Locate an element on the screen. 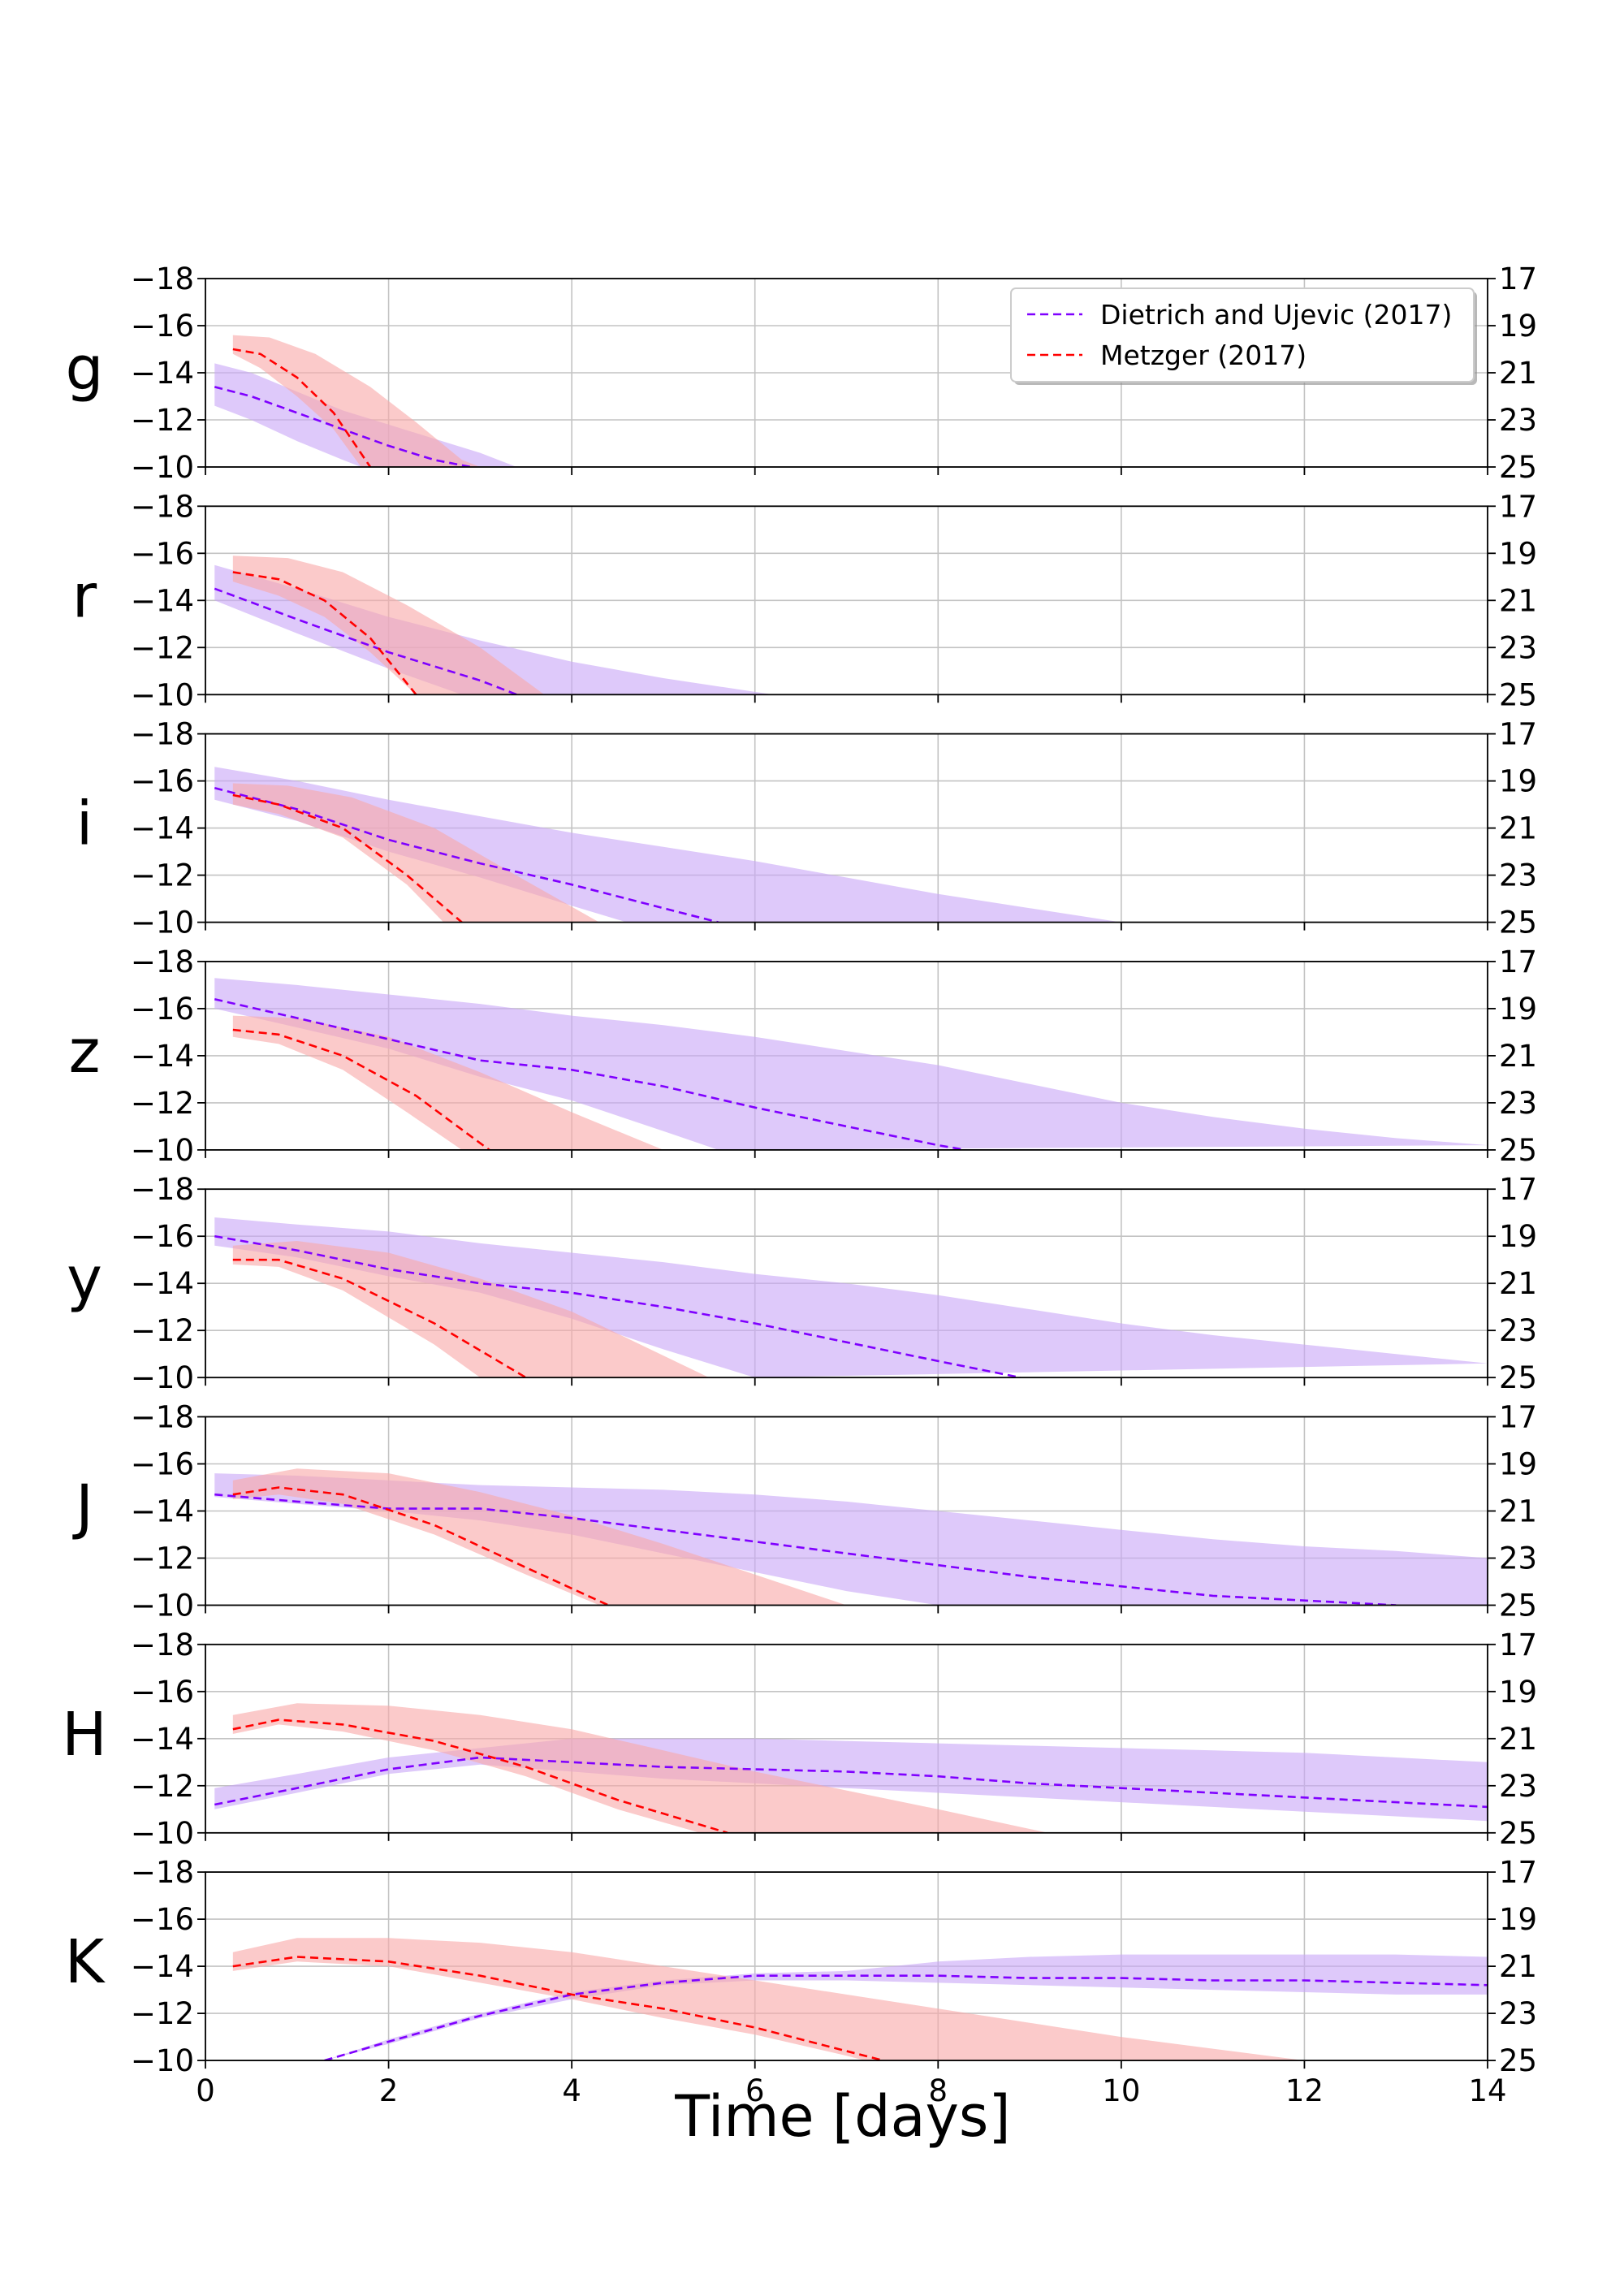 Image resolution: width=1624 pixels, height=2274 pixels. legend-label: Dietrich and Ujevic (2017) is located at coordinates (1276, 315).